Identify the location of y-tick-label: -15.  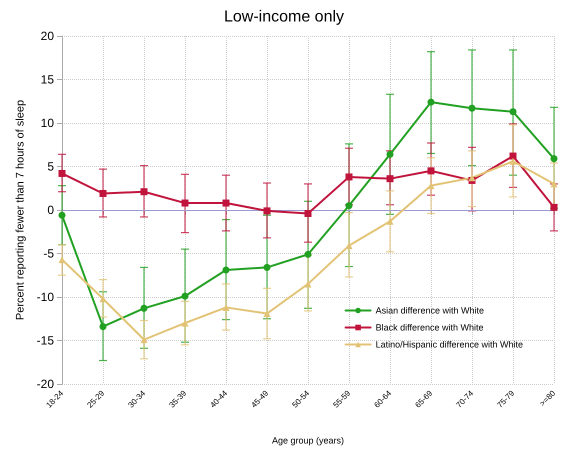
(45, 341).